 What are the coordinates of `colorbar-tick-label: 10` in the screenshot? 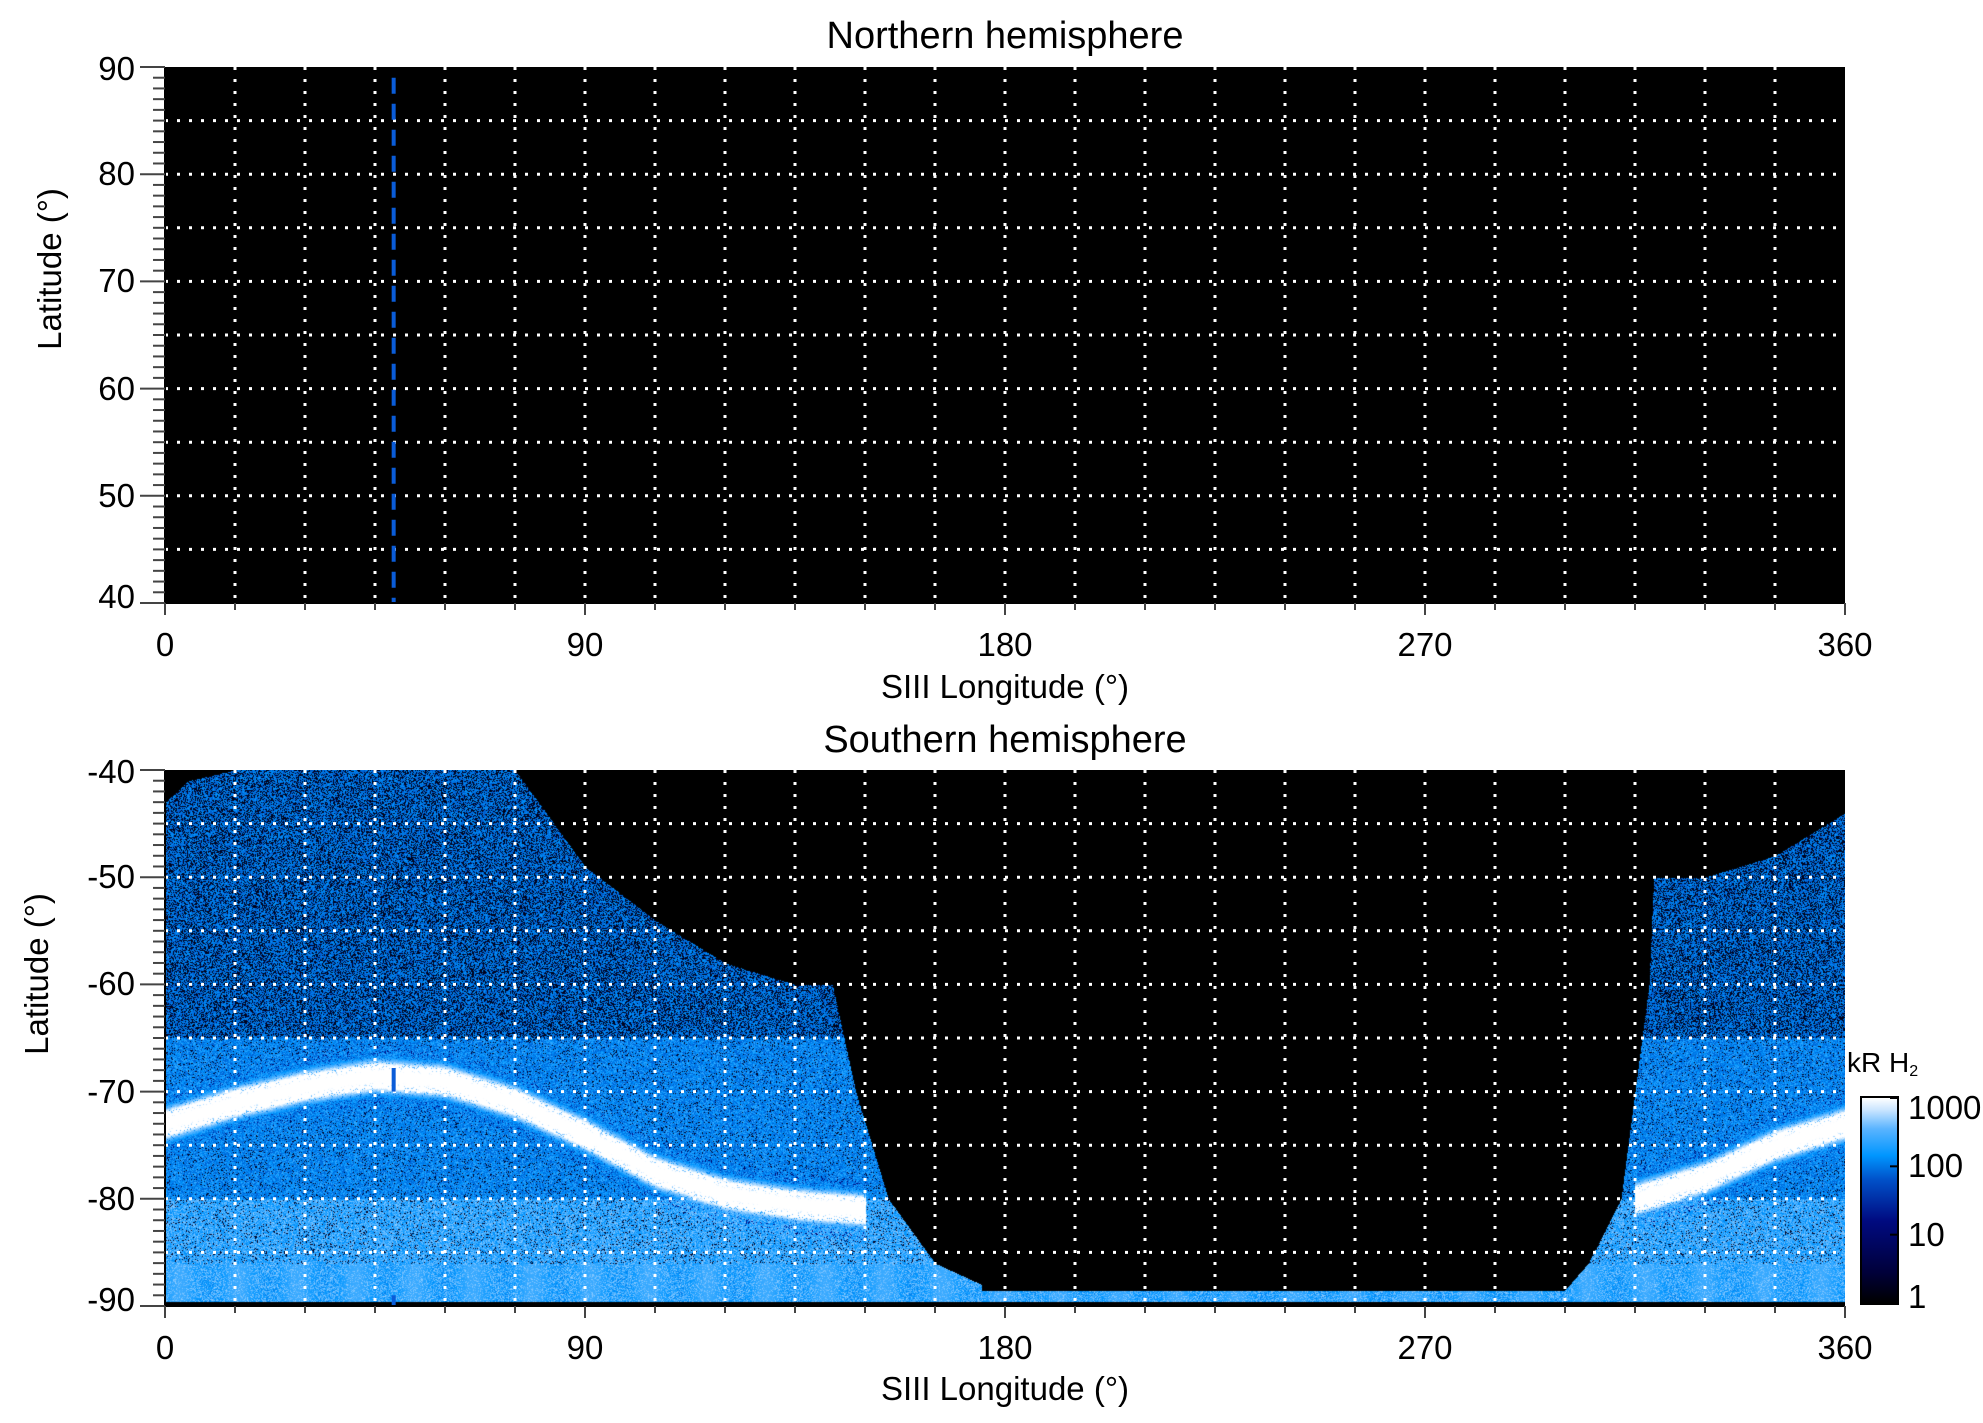 It's located at (1926, 1234).